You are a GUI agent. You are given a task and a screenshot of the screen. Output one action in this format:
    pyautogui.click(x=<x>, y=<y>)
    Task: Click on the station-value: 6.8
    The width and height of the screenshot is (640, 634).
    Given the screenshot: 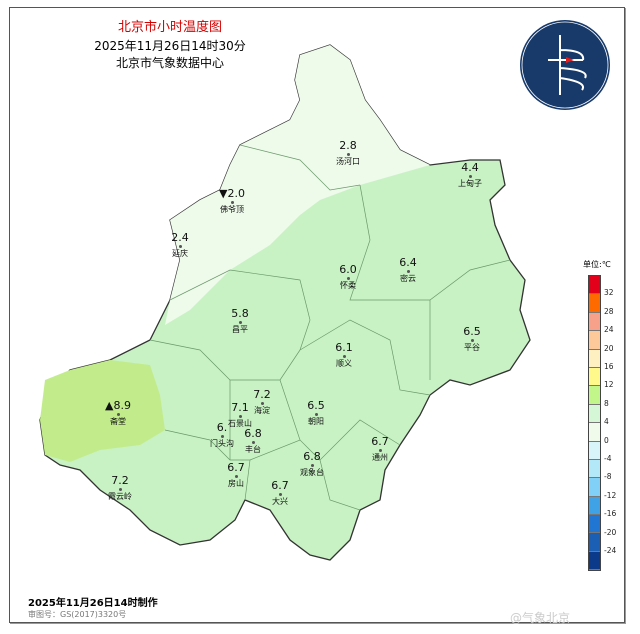 What is the action you would take?
    pyautogui.click(x=312, y=456)
    